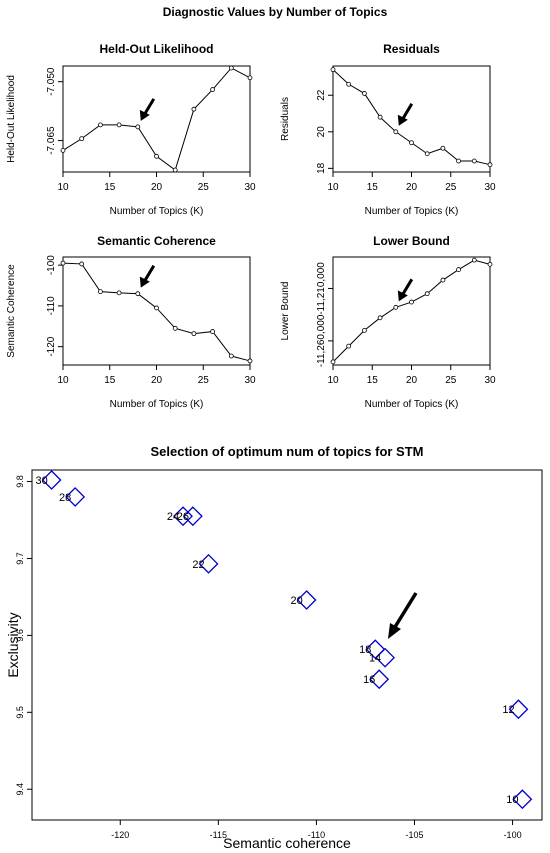  What do you see at coordinates (296, 601) in the screenshot?
I see `point-label: 20` at bounding box center [296, 601].